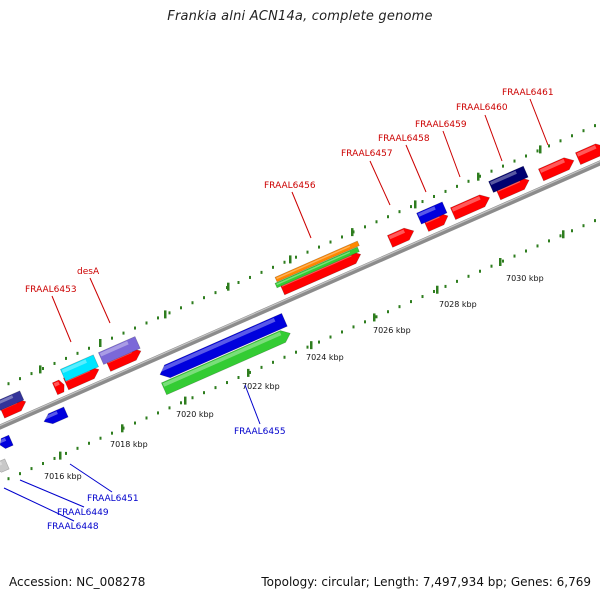 The height and width of the screenshot is (600, 600). Describe the element at coordinates (404, 139) in the screenshot. I see `label-fraal6458: FRAAL6458` at that location.